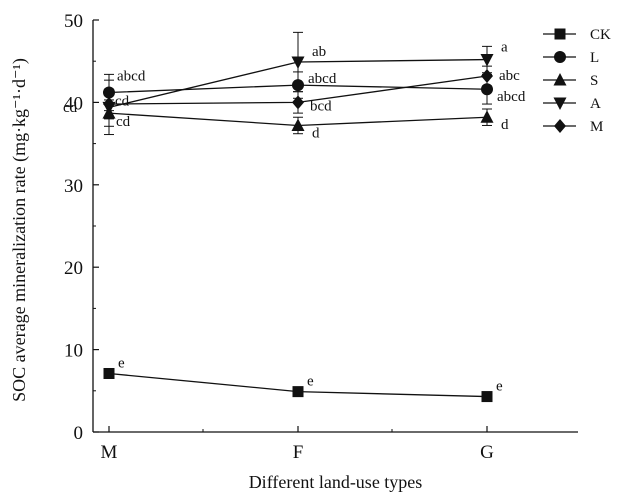 The width and height of the screenshot is (619, 492). I want to click on legend-marker-CK, so click(560, 34).